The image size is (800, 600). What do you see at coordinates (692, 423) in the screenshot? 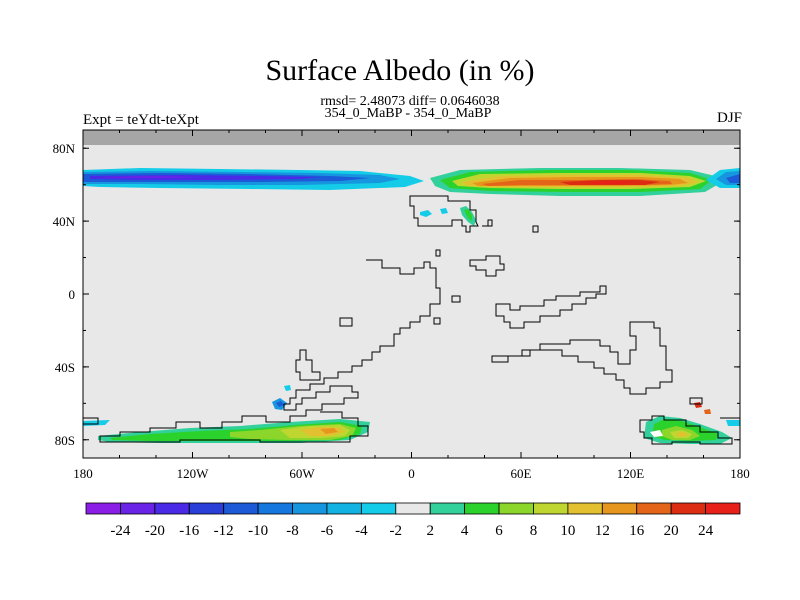
I see `southern-positive-patch-east` at bounding box center [692, 423].